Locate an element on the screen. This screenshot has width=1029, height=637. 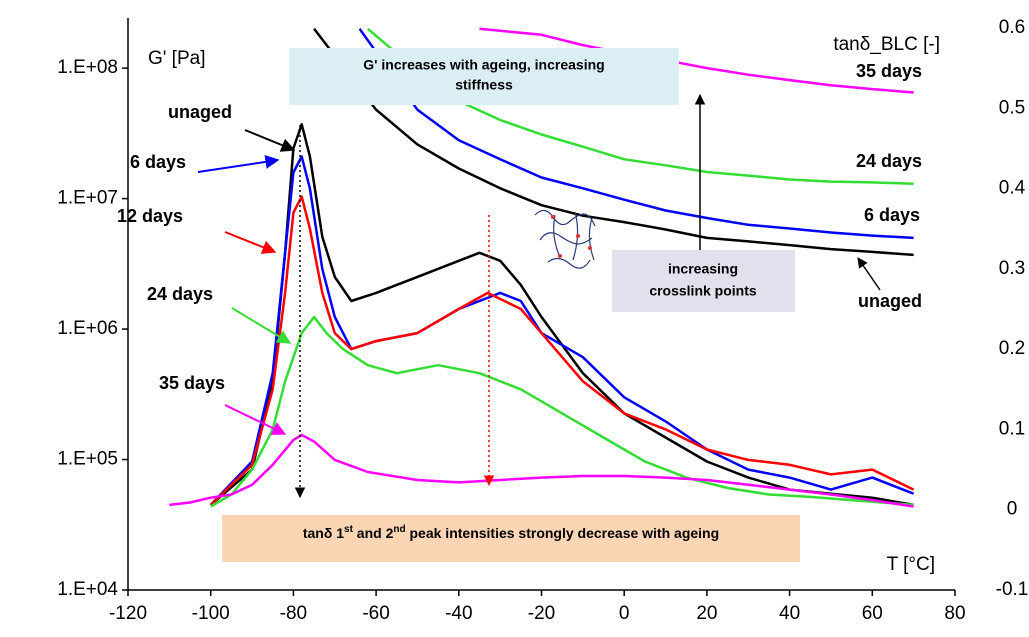
y-tick-label: 1.E+07 is located at coordinates (87, 198).